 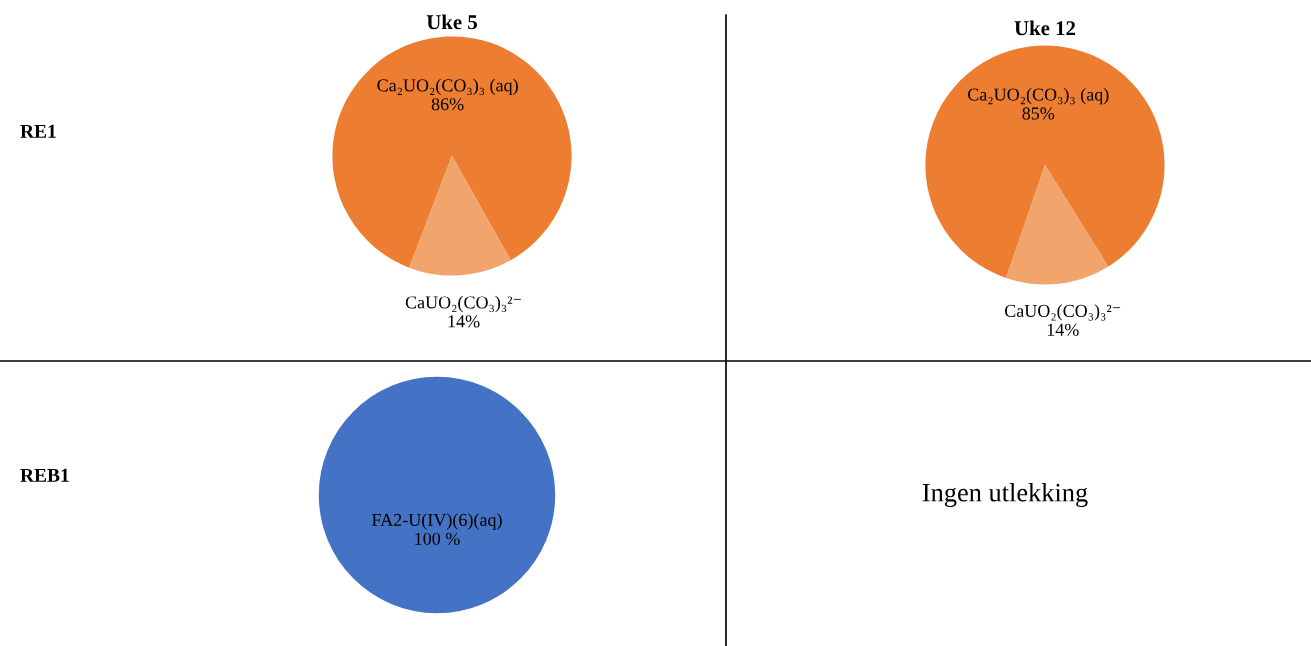 What do you see at coordinates (1005, 495) in the screenshot?
I see `text: Ingen utlekking` at bounding box center [1005, 495].